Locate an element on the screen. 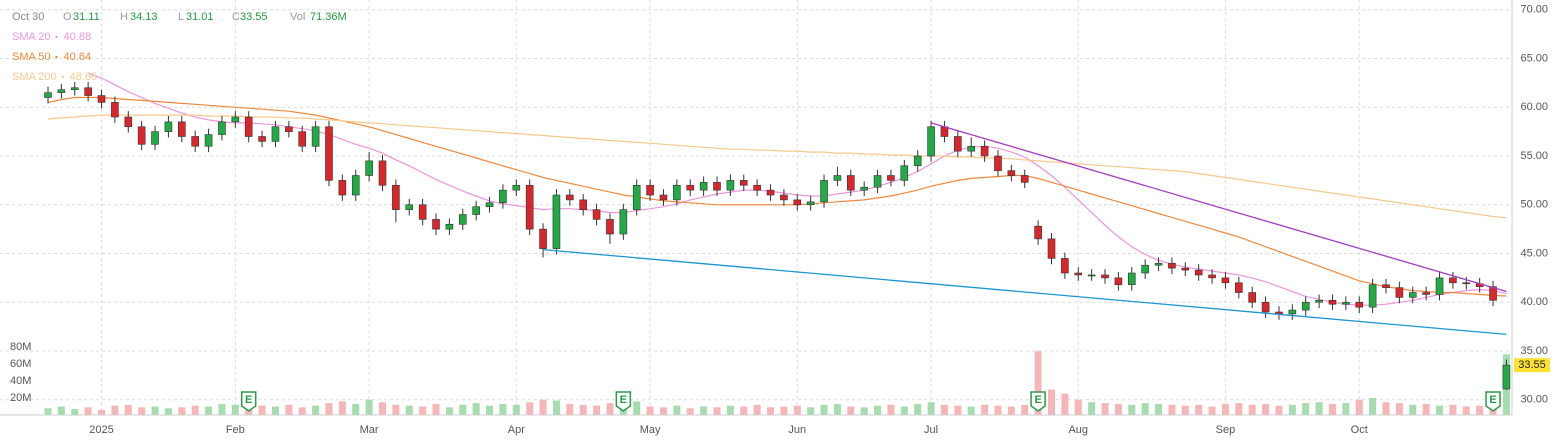 This screenshot has width=1555, height=446. high-label: H is located at coordinates (124, 17).